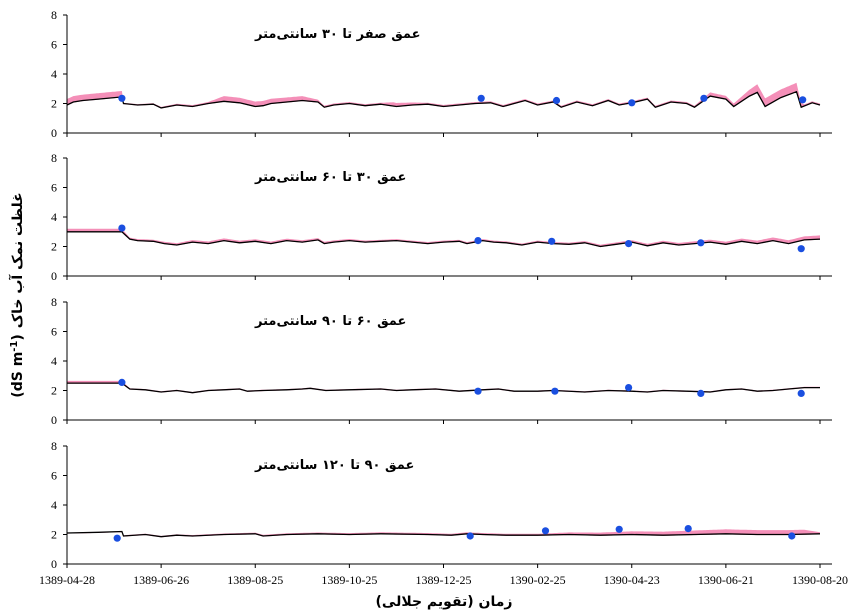 The image size is (857, 613). I want to click on x-tick-label: 1390-06-21, so click(726, 580).